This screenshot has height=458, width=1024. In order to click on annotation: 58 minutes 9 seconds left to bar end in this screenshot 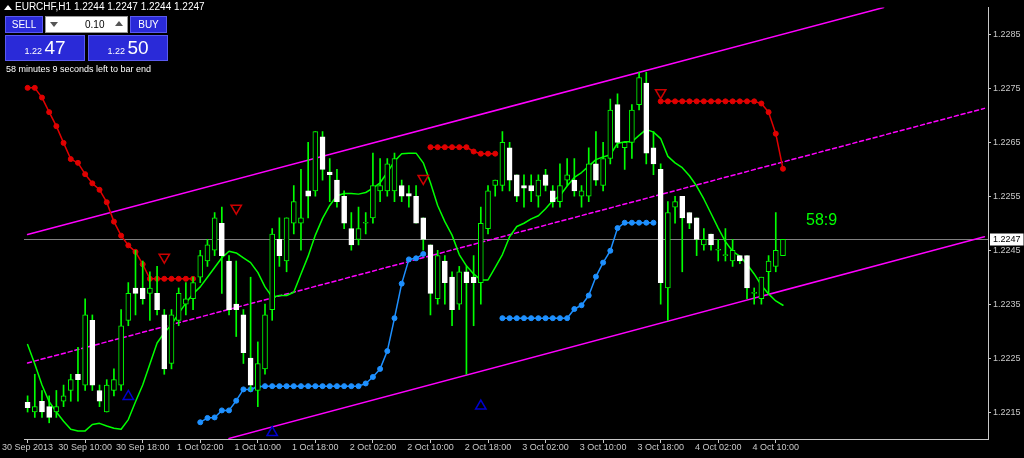, I will do `click(79, 69)`.